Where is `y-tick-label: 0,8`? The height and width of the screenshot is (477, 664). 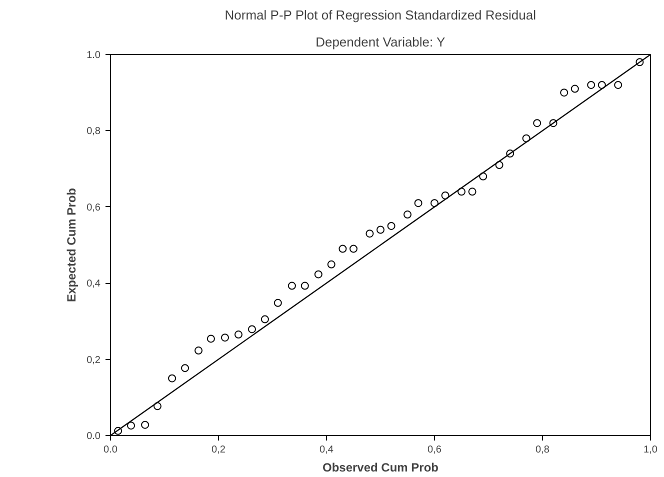 y-tick-label: 0,8 is located at coordinates (93, 132).